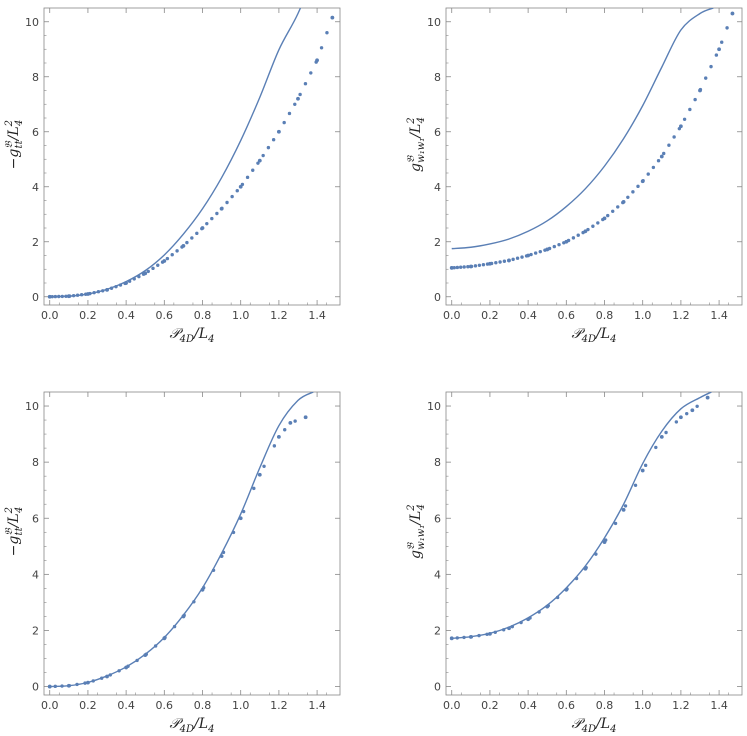 The image size is (747, 736). I want to click on y-tick-label: 6, so click(437, 132).